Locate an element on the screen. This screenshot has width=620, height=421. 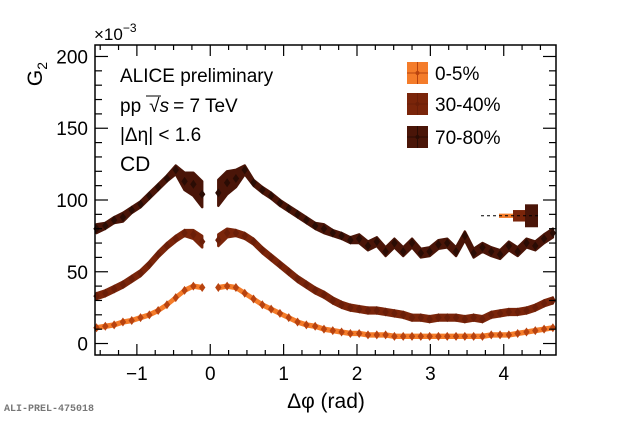
x-axis-label: Δφ (rad) is located at coordinates (326, 401).